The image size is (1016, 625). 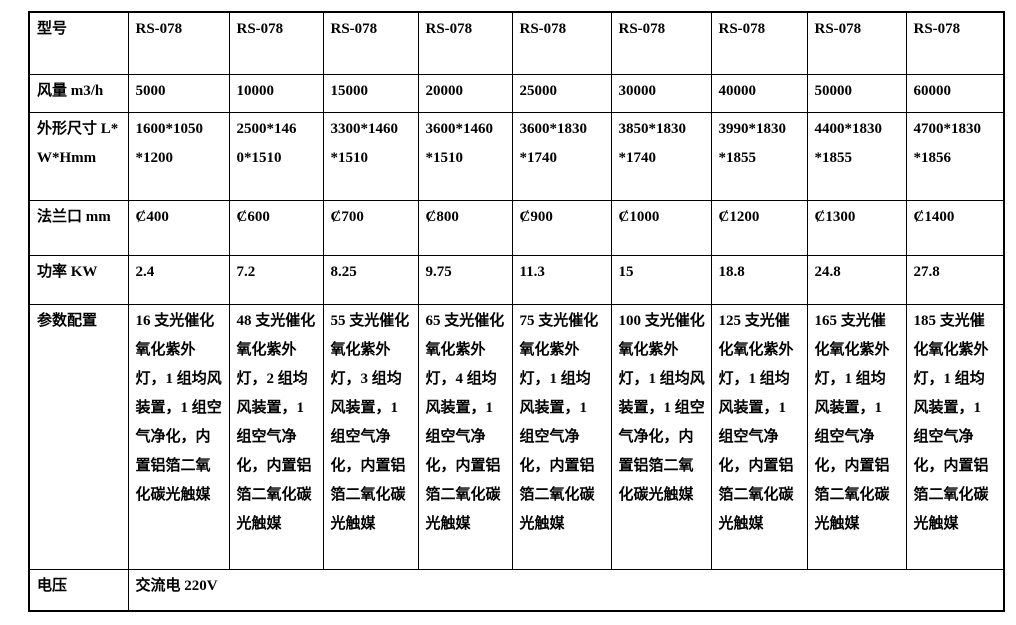 I want to click on row-header-voltage: 电压, so click(x=78, y=590).